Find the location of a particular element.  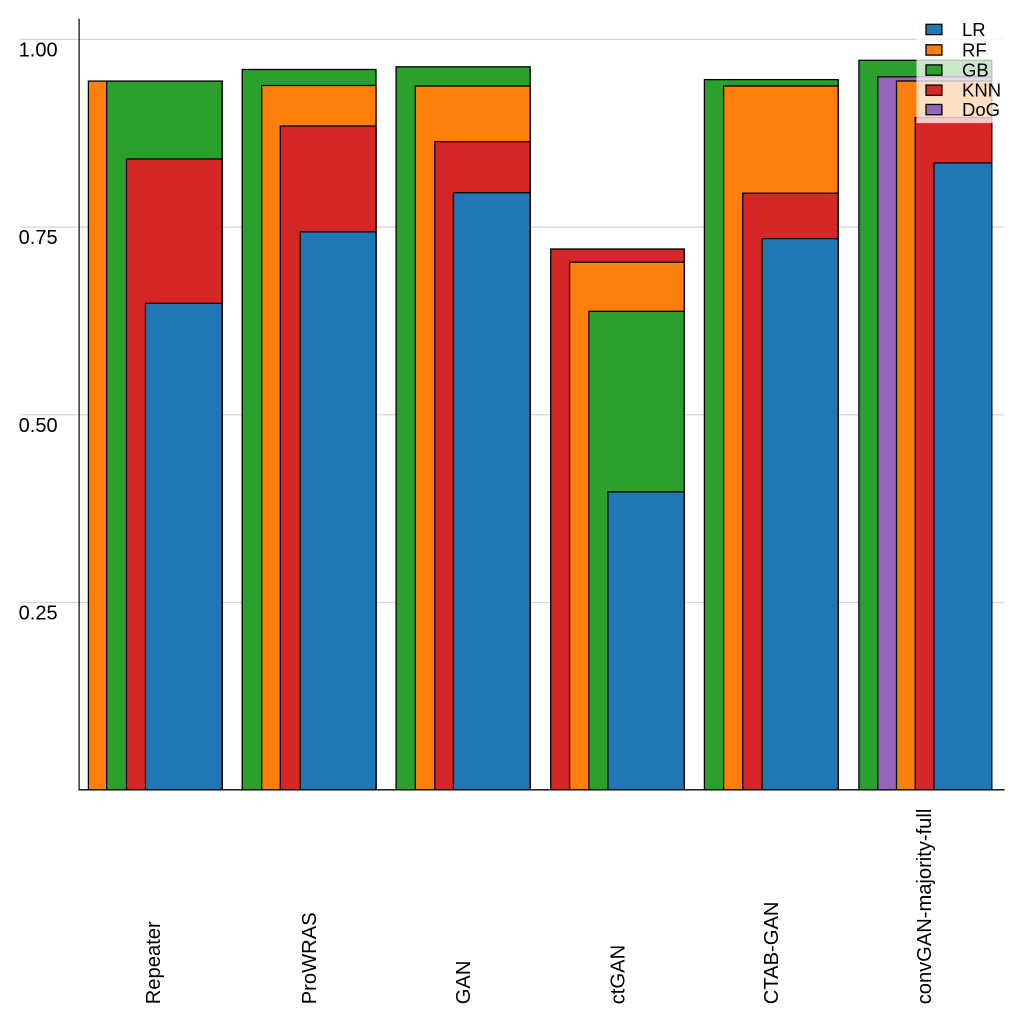

svg-text: Repeater is located at coordinates (154, 962).